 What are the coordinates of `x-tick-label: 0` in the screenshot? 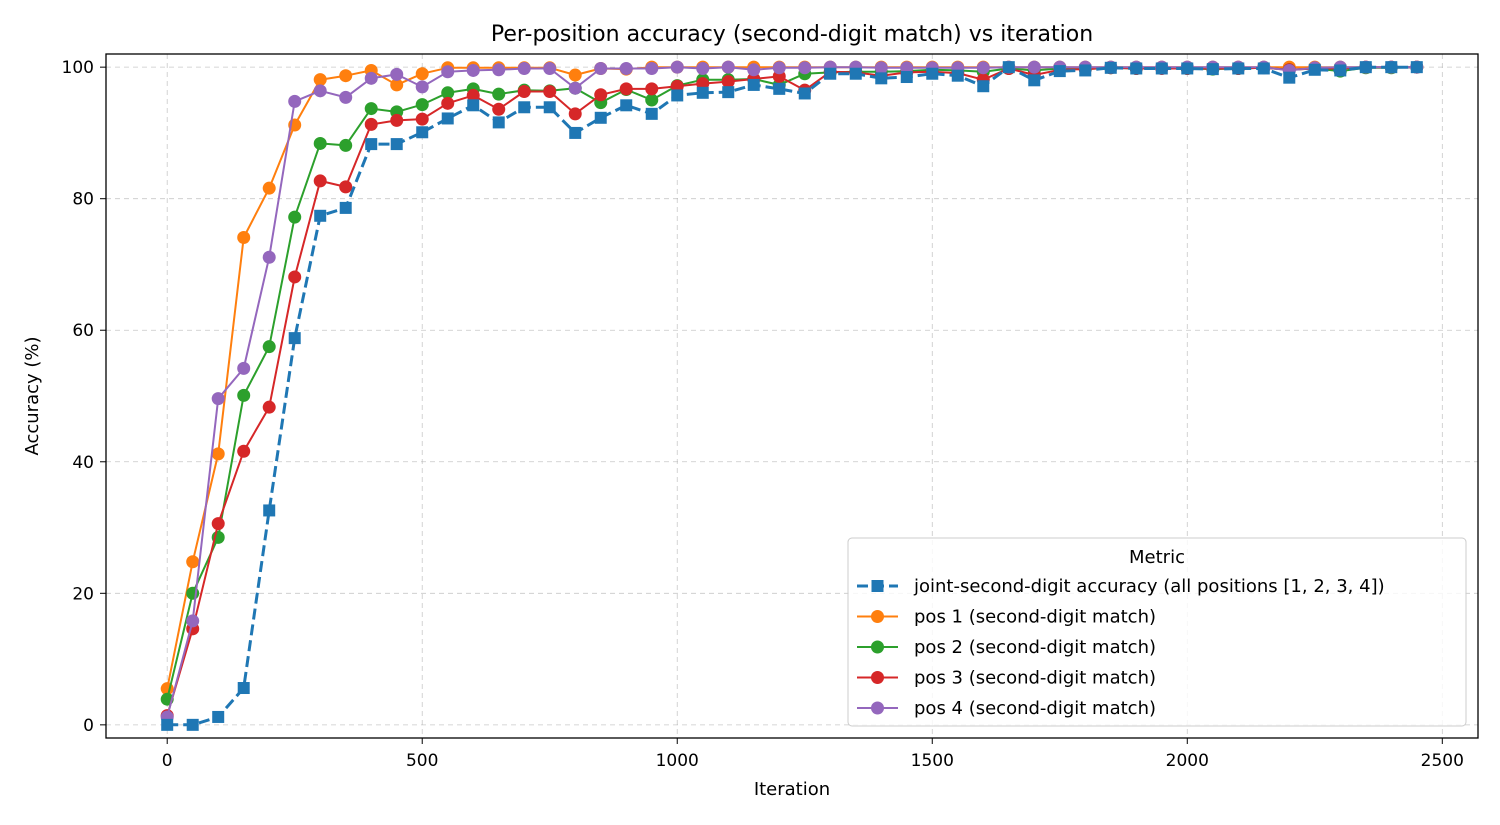 It's located at (167, 761).